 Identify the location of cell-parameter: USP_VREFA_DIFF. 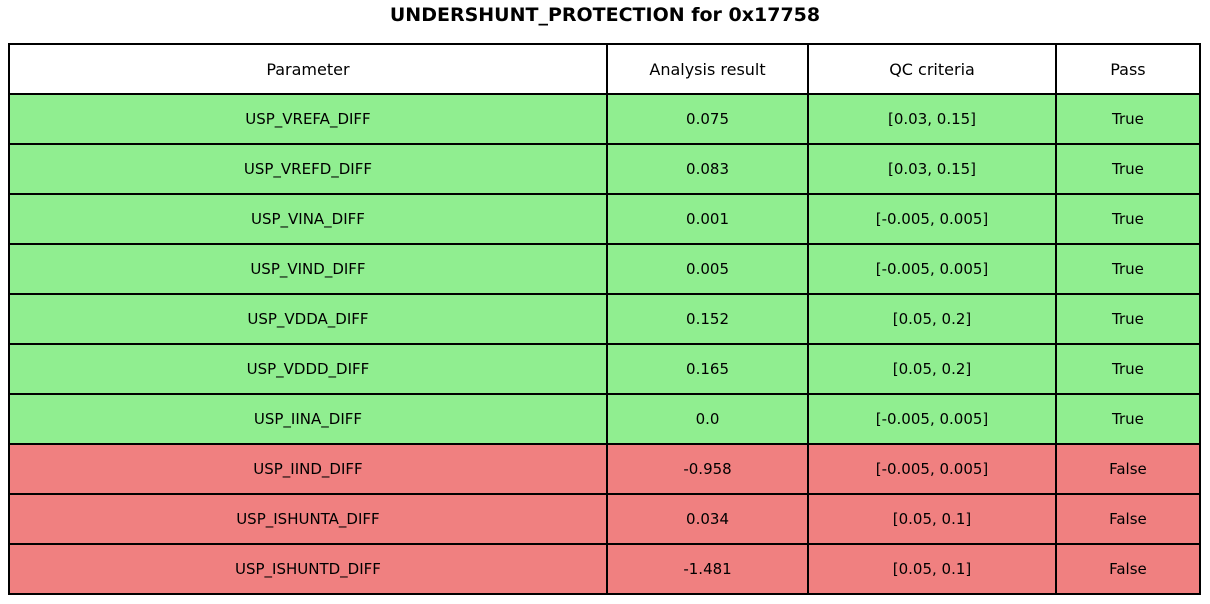
(308, 119).